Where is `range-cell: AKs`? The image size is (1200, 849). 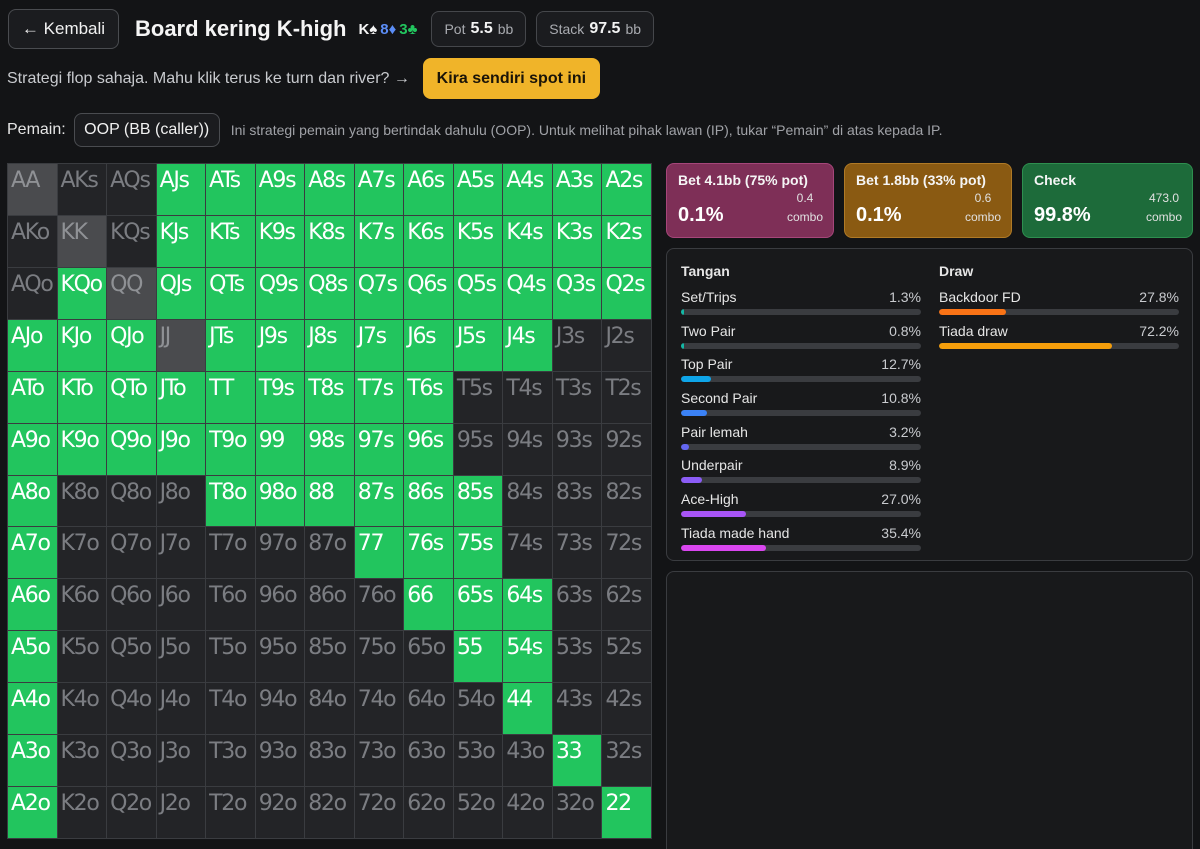
range-cell: AKs is located at coordinates (82, 189).